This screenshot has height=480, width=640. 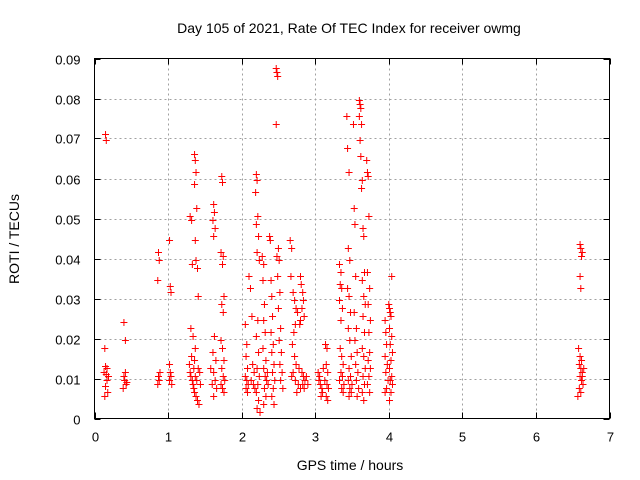 What do you see at coordinates (67, 100) in the screenshot?
I see `y-tick-label: 0.08` at bounding box center [67, 100].